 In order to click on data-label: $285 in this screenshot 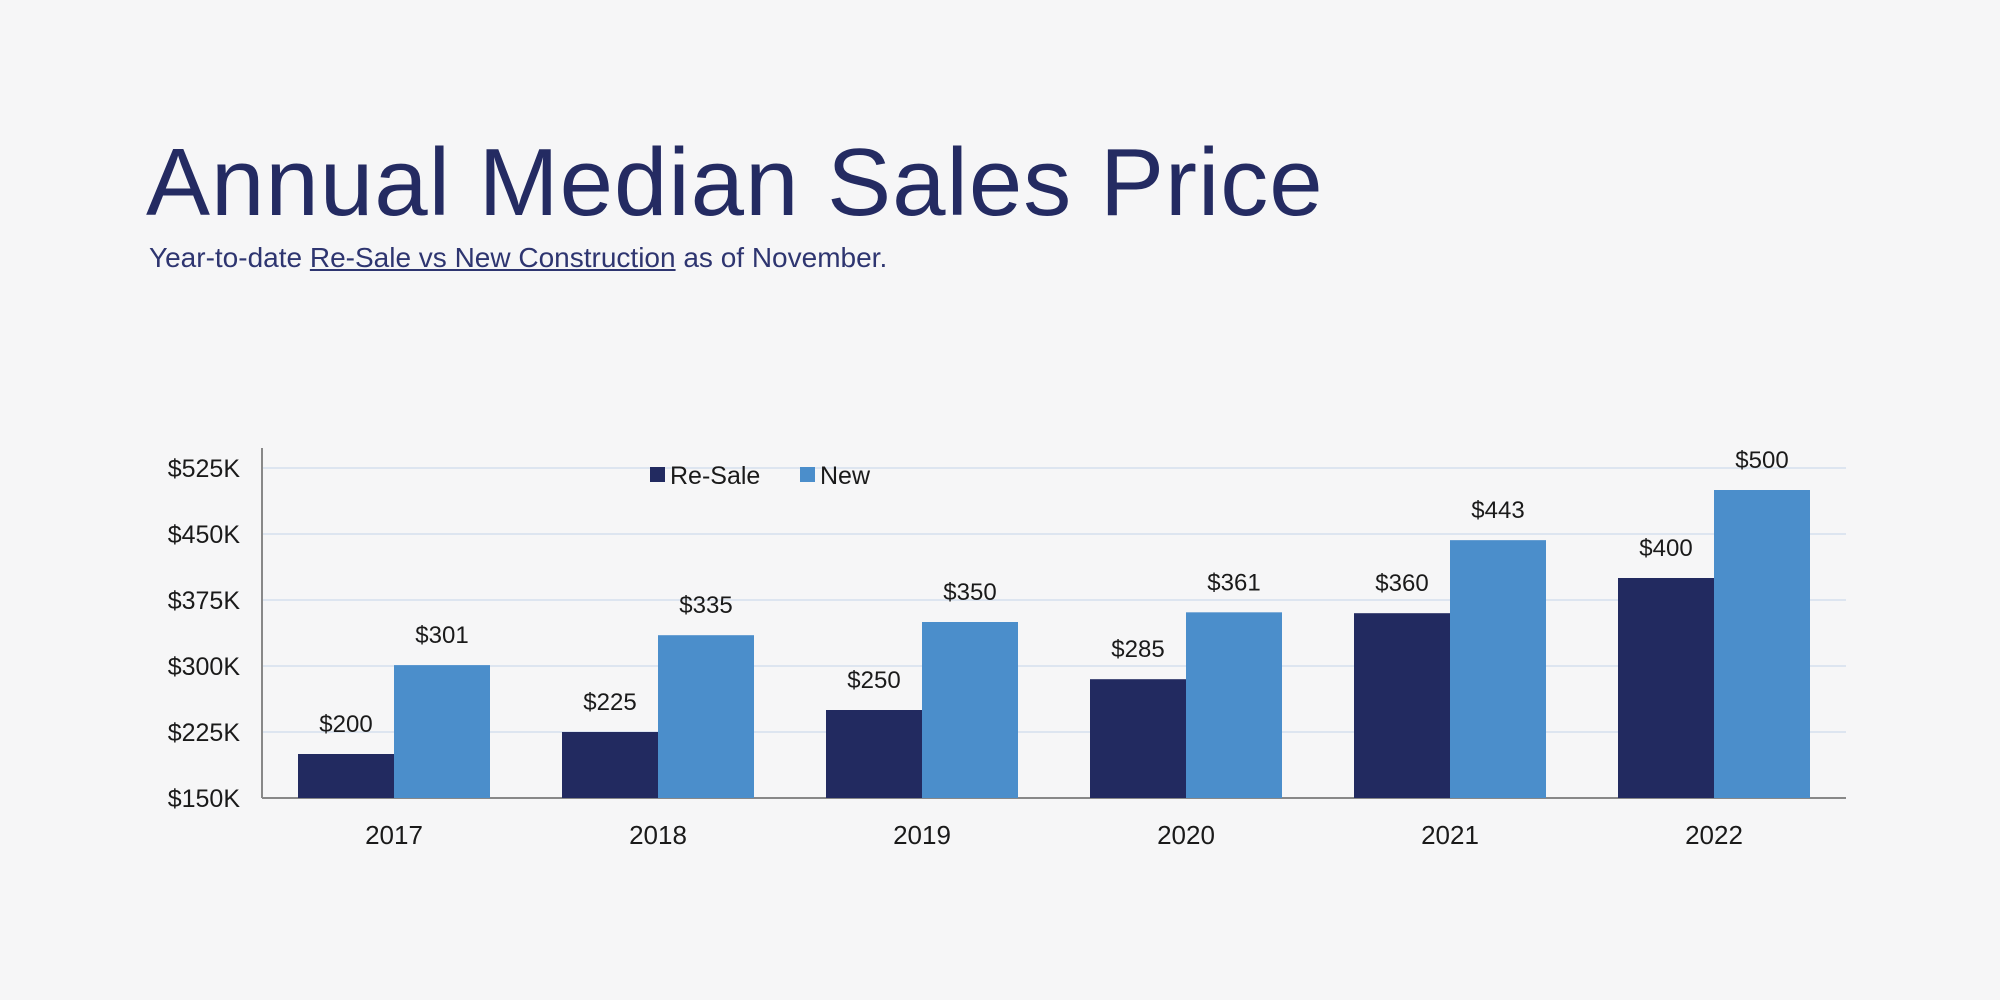, I will do `click(1137, 649)`.